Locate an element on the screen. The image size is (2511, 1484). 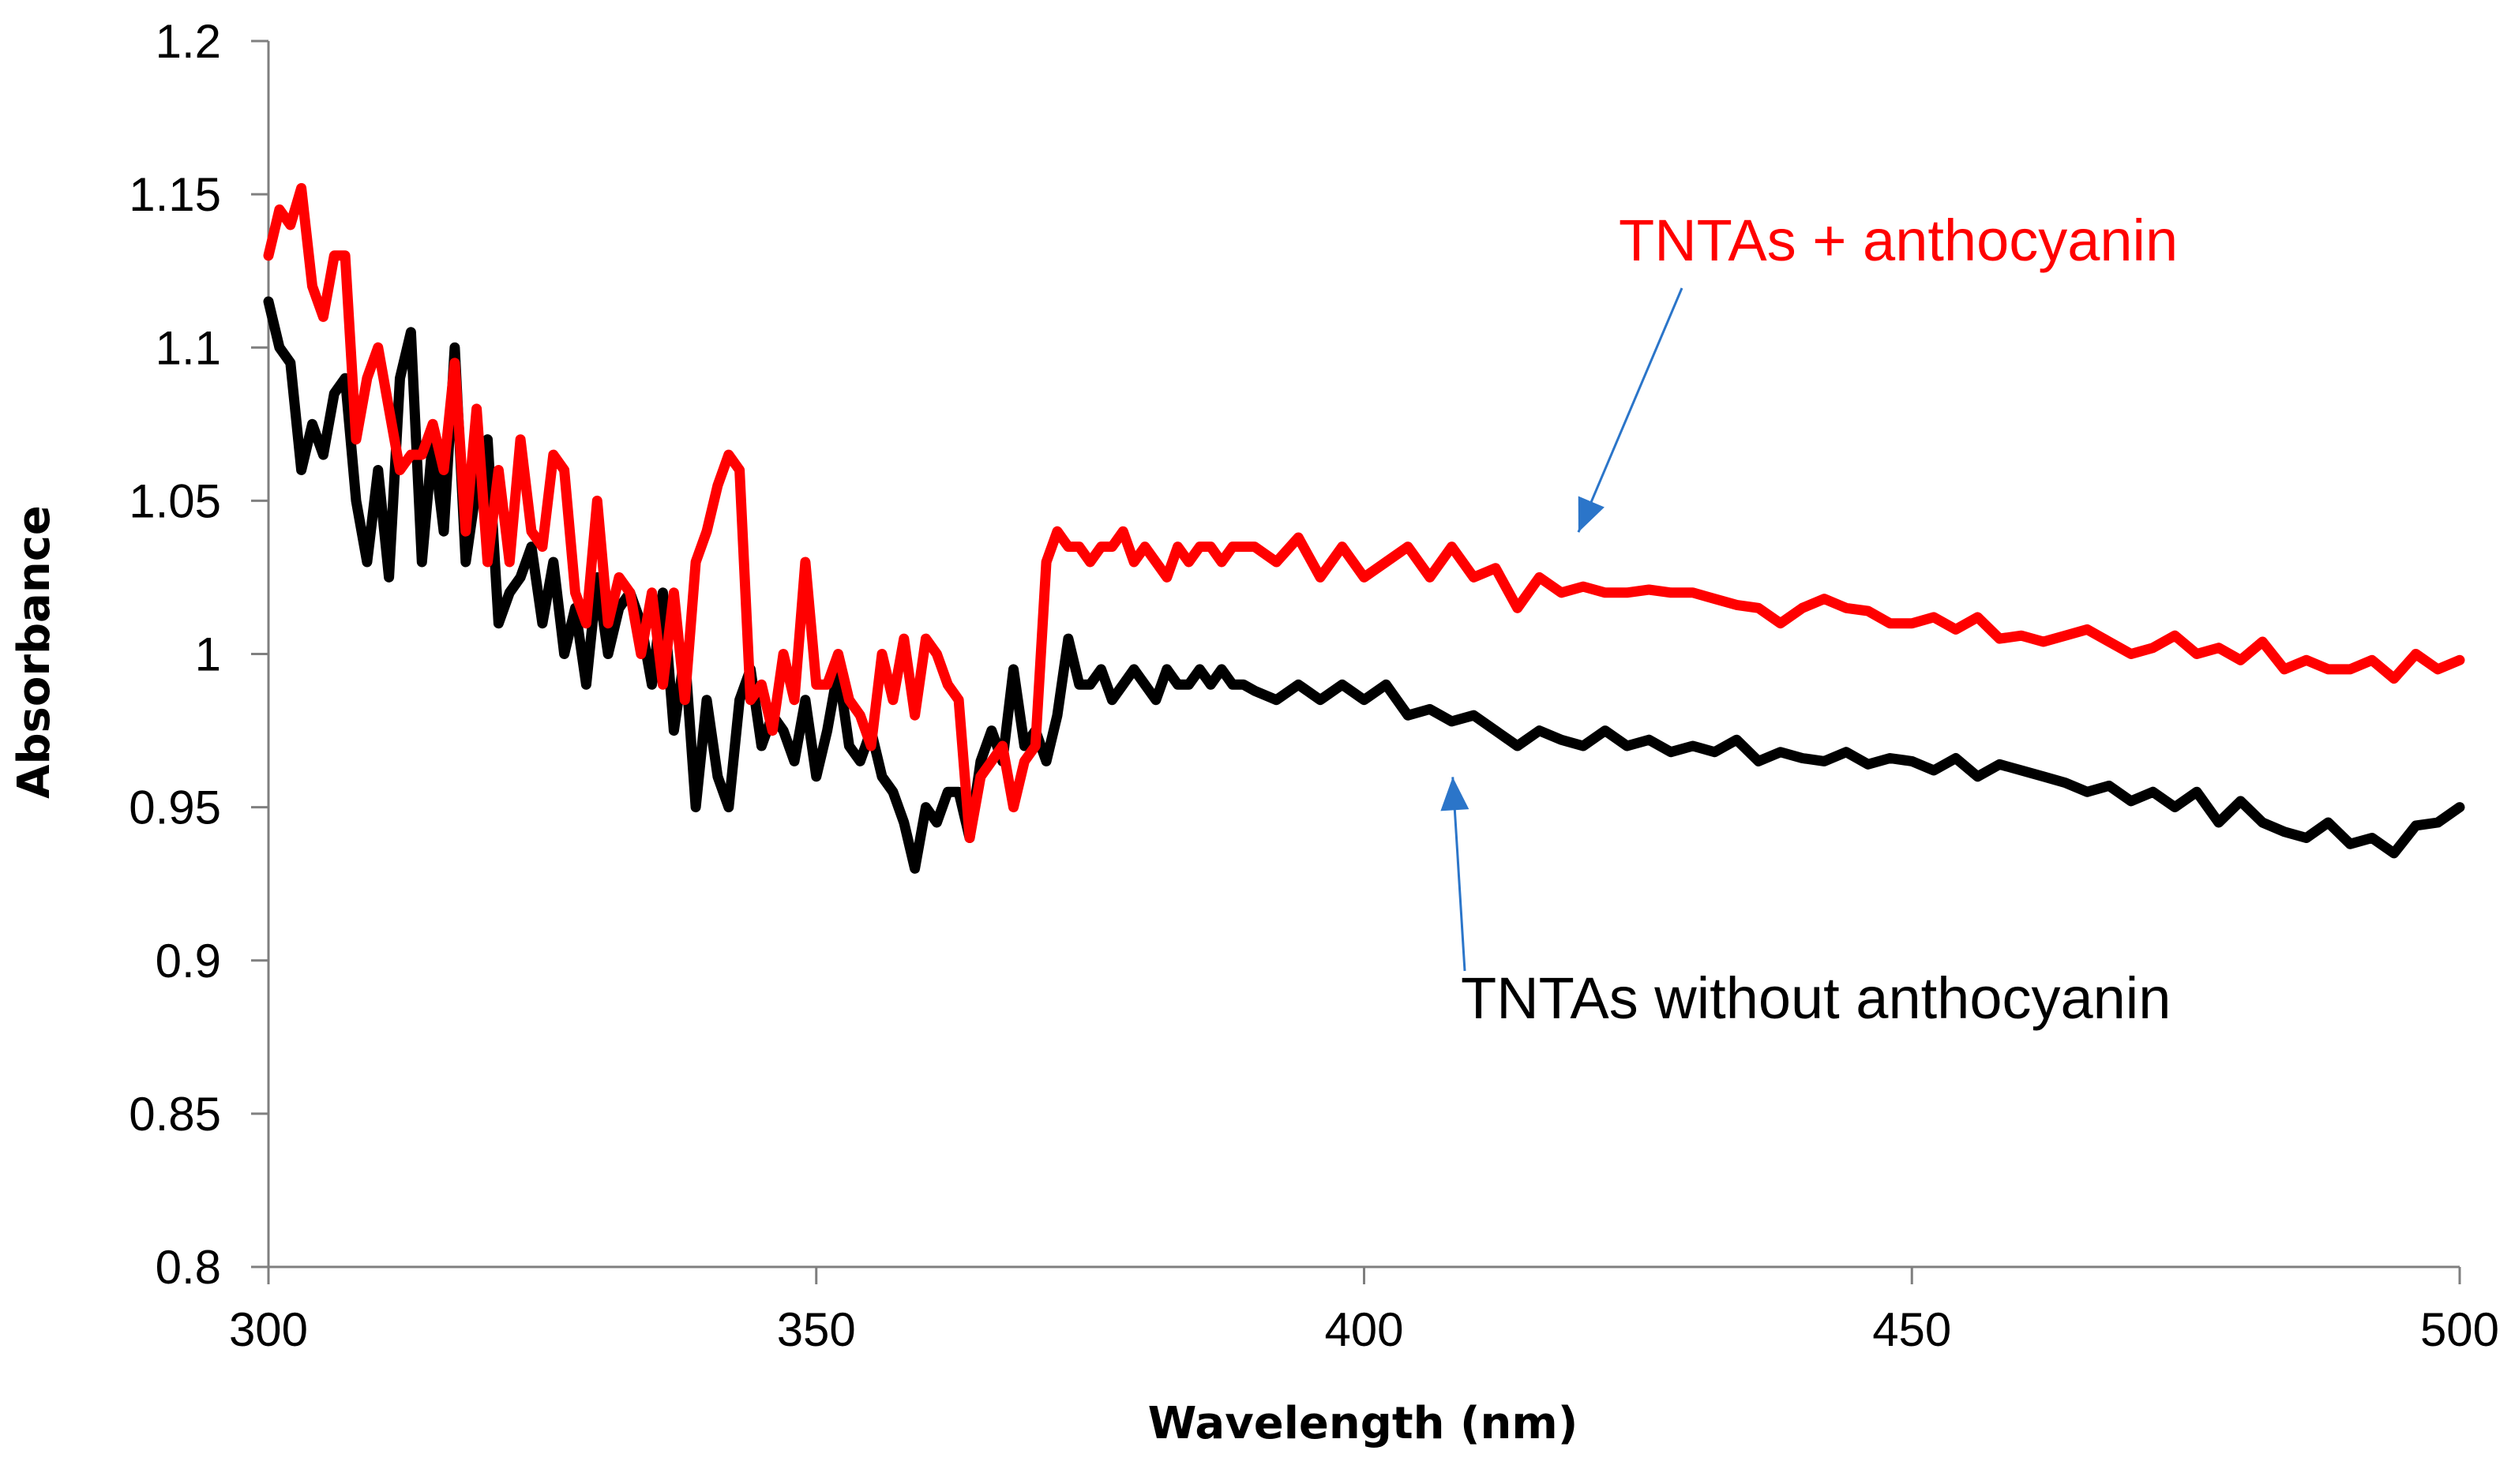
x-axis: 300 350 400 450 500 is located at coordinates (1364, 1310).